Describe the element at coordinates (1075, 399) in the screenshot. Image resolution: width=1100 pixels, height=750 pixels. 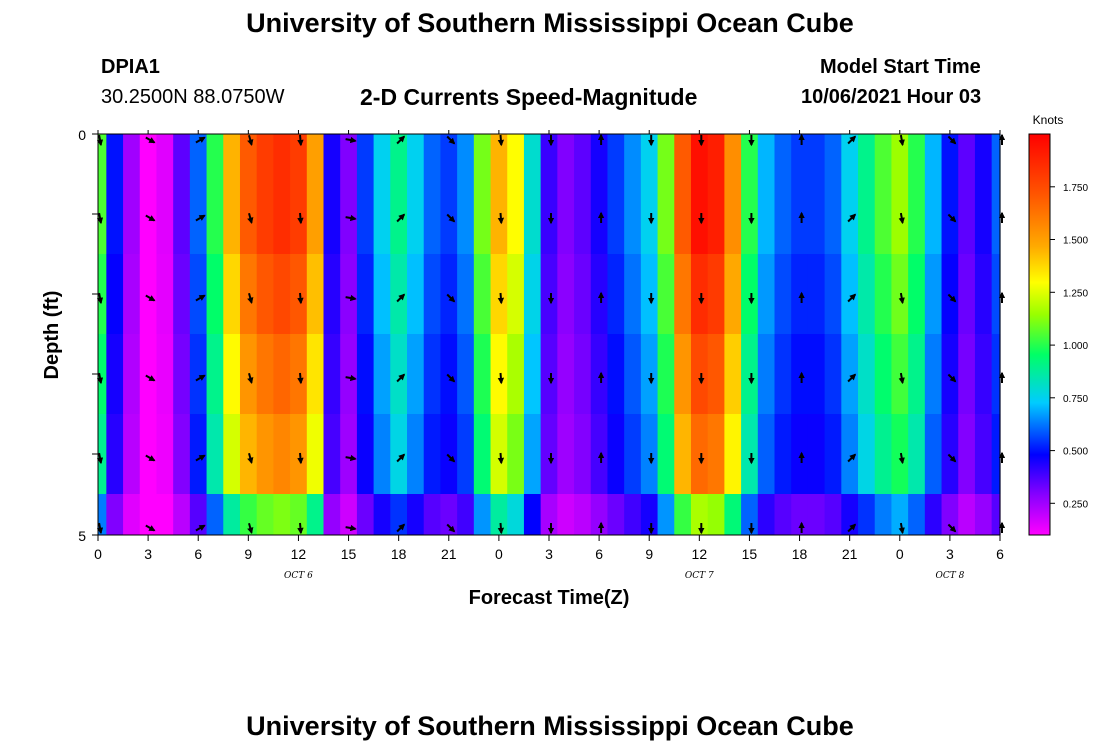
I see `colorbar-tick-label: 0.750` at that location.